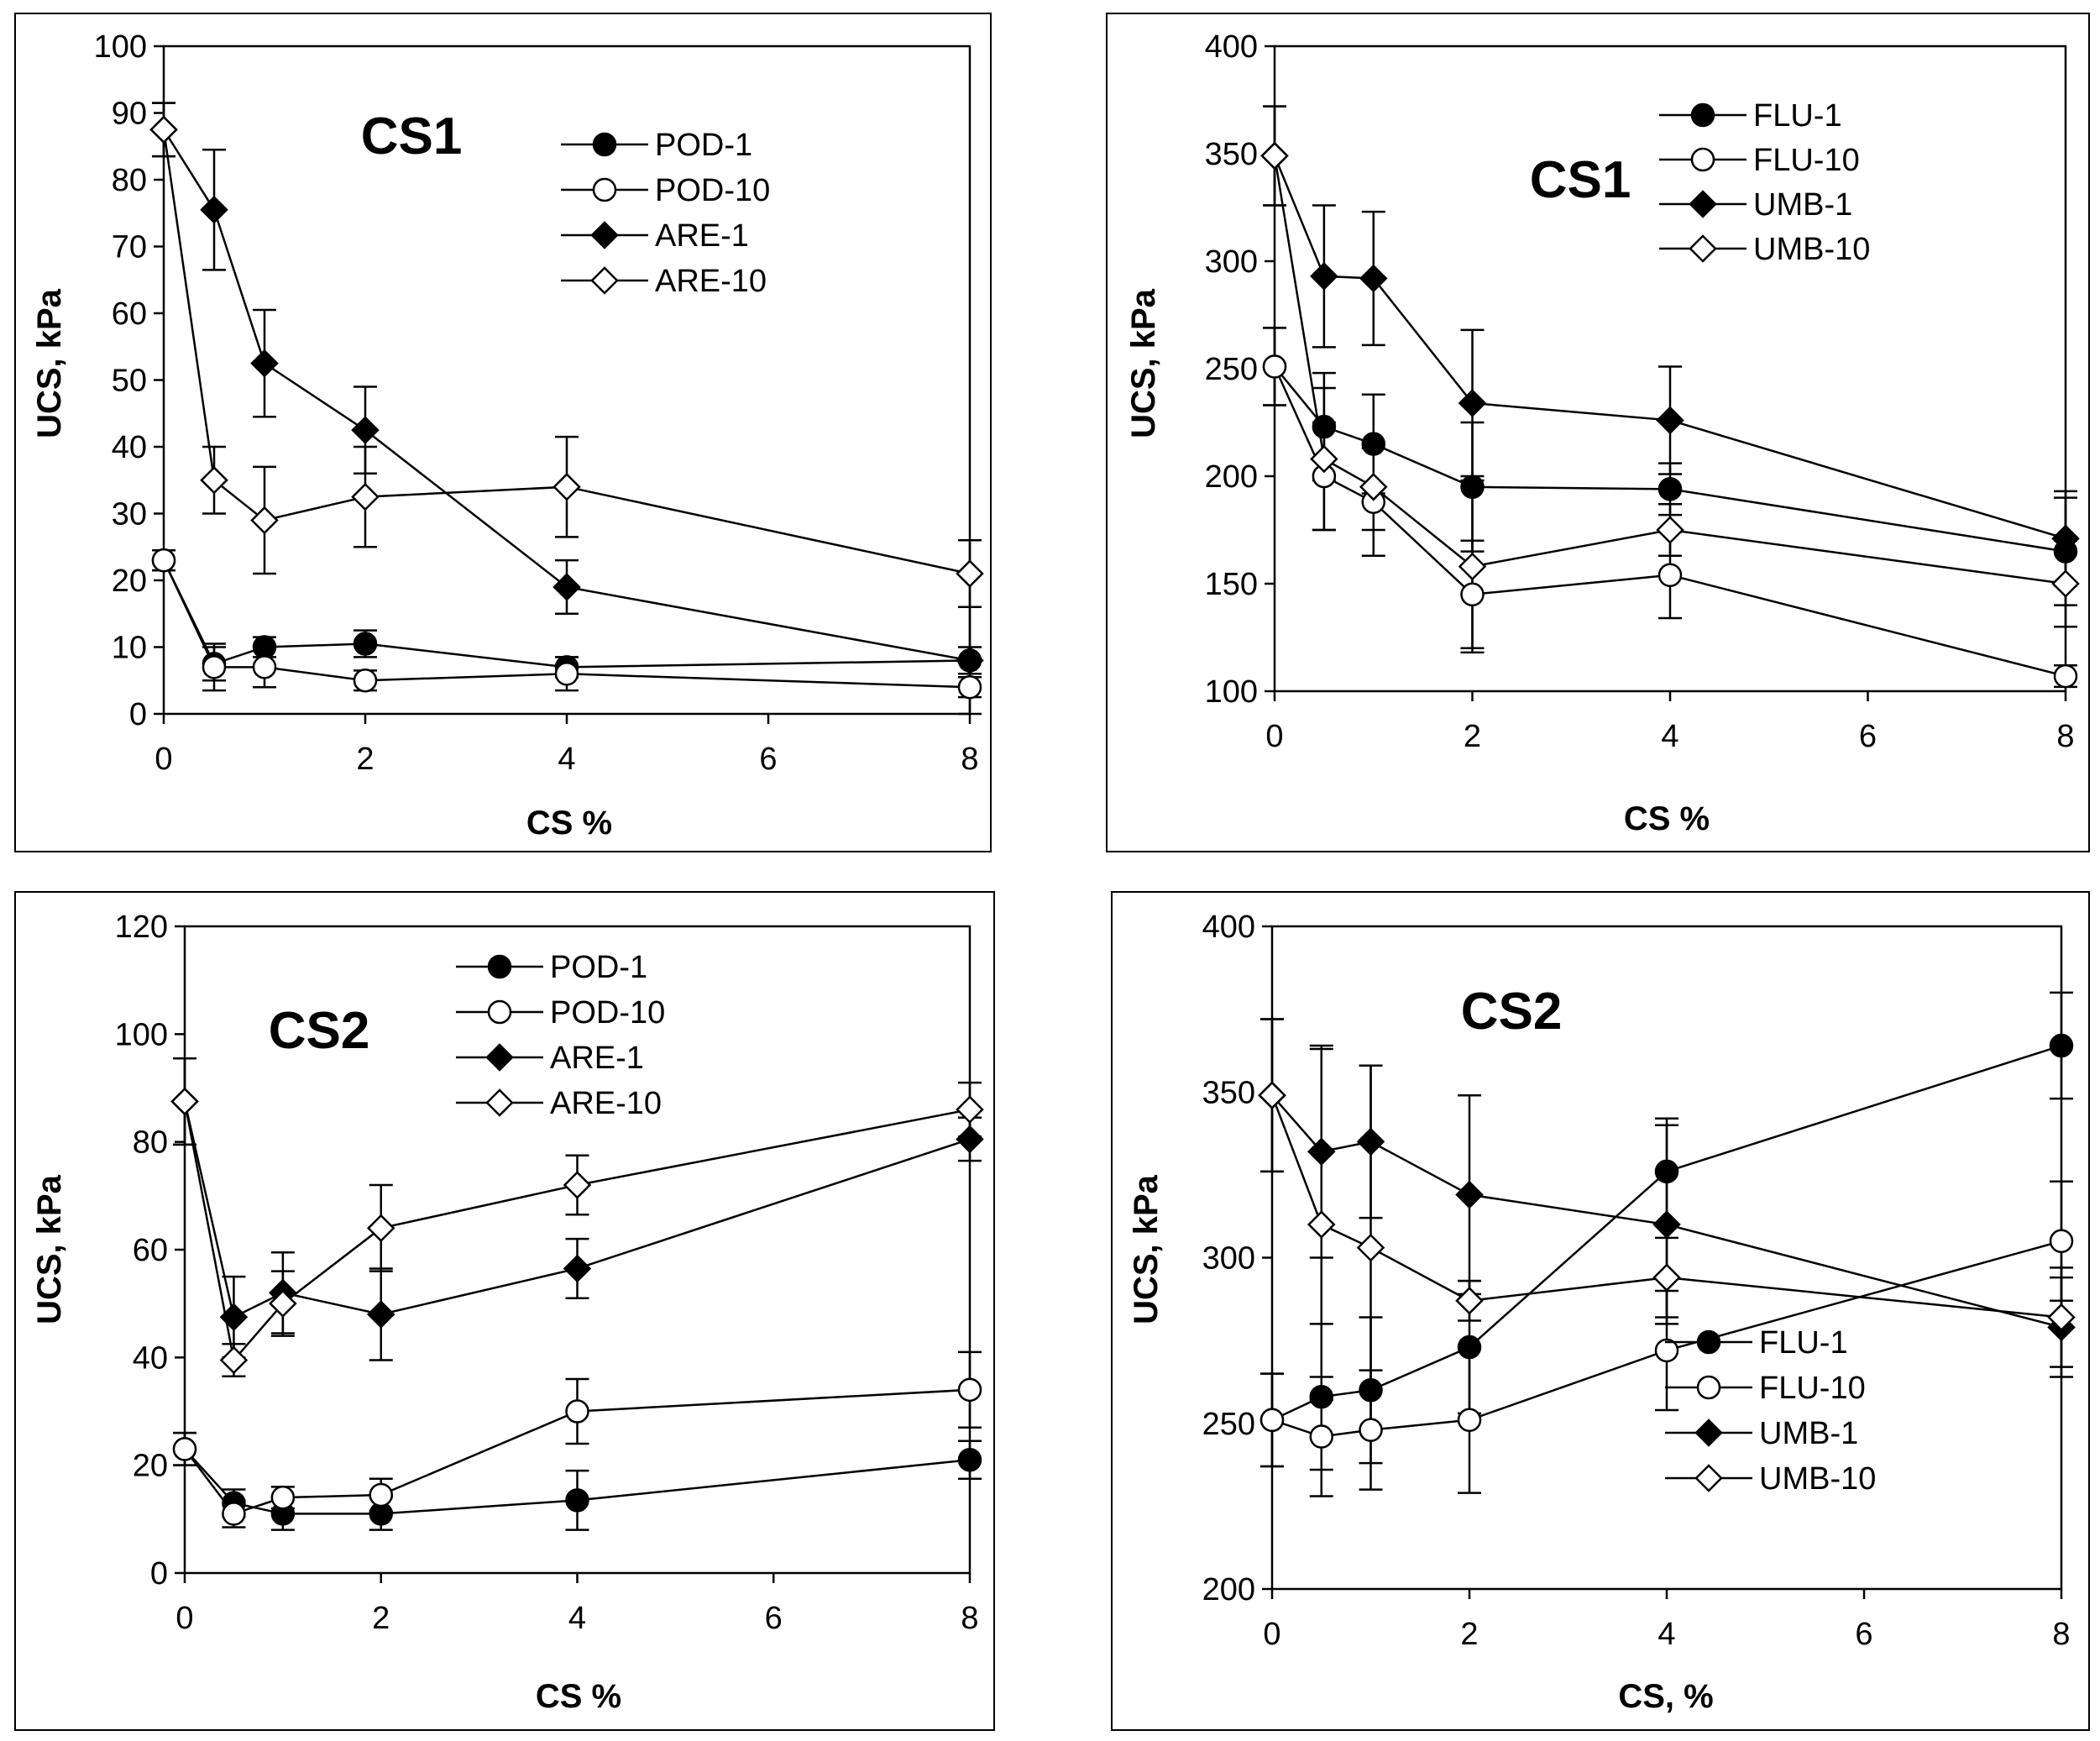  What do you see at coordinates (579, 1696) in the screenshot?
I see `x-axis-title: CS %` at bounding box center [579, 1696].